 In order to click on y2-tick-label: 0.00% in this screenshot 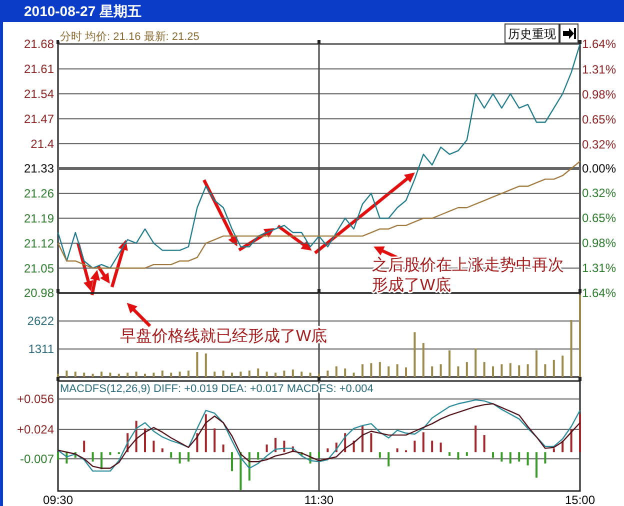, I will do `click(599, 169)`.